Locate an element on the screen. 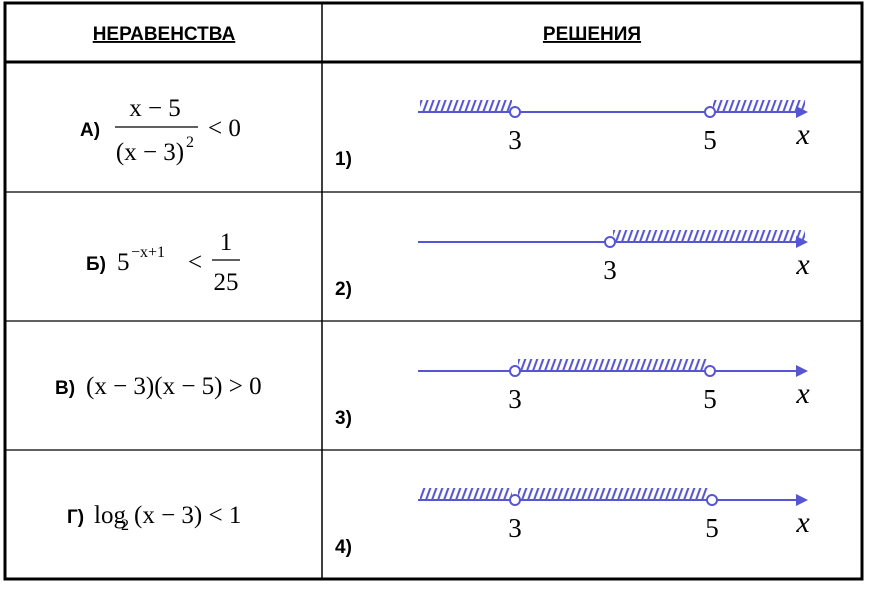 The image size is (869, 590). subscript: 2 is located at coordinates (125, 525).